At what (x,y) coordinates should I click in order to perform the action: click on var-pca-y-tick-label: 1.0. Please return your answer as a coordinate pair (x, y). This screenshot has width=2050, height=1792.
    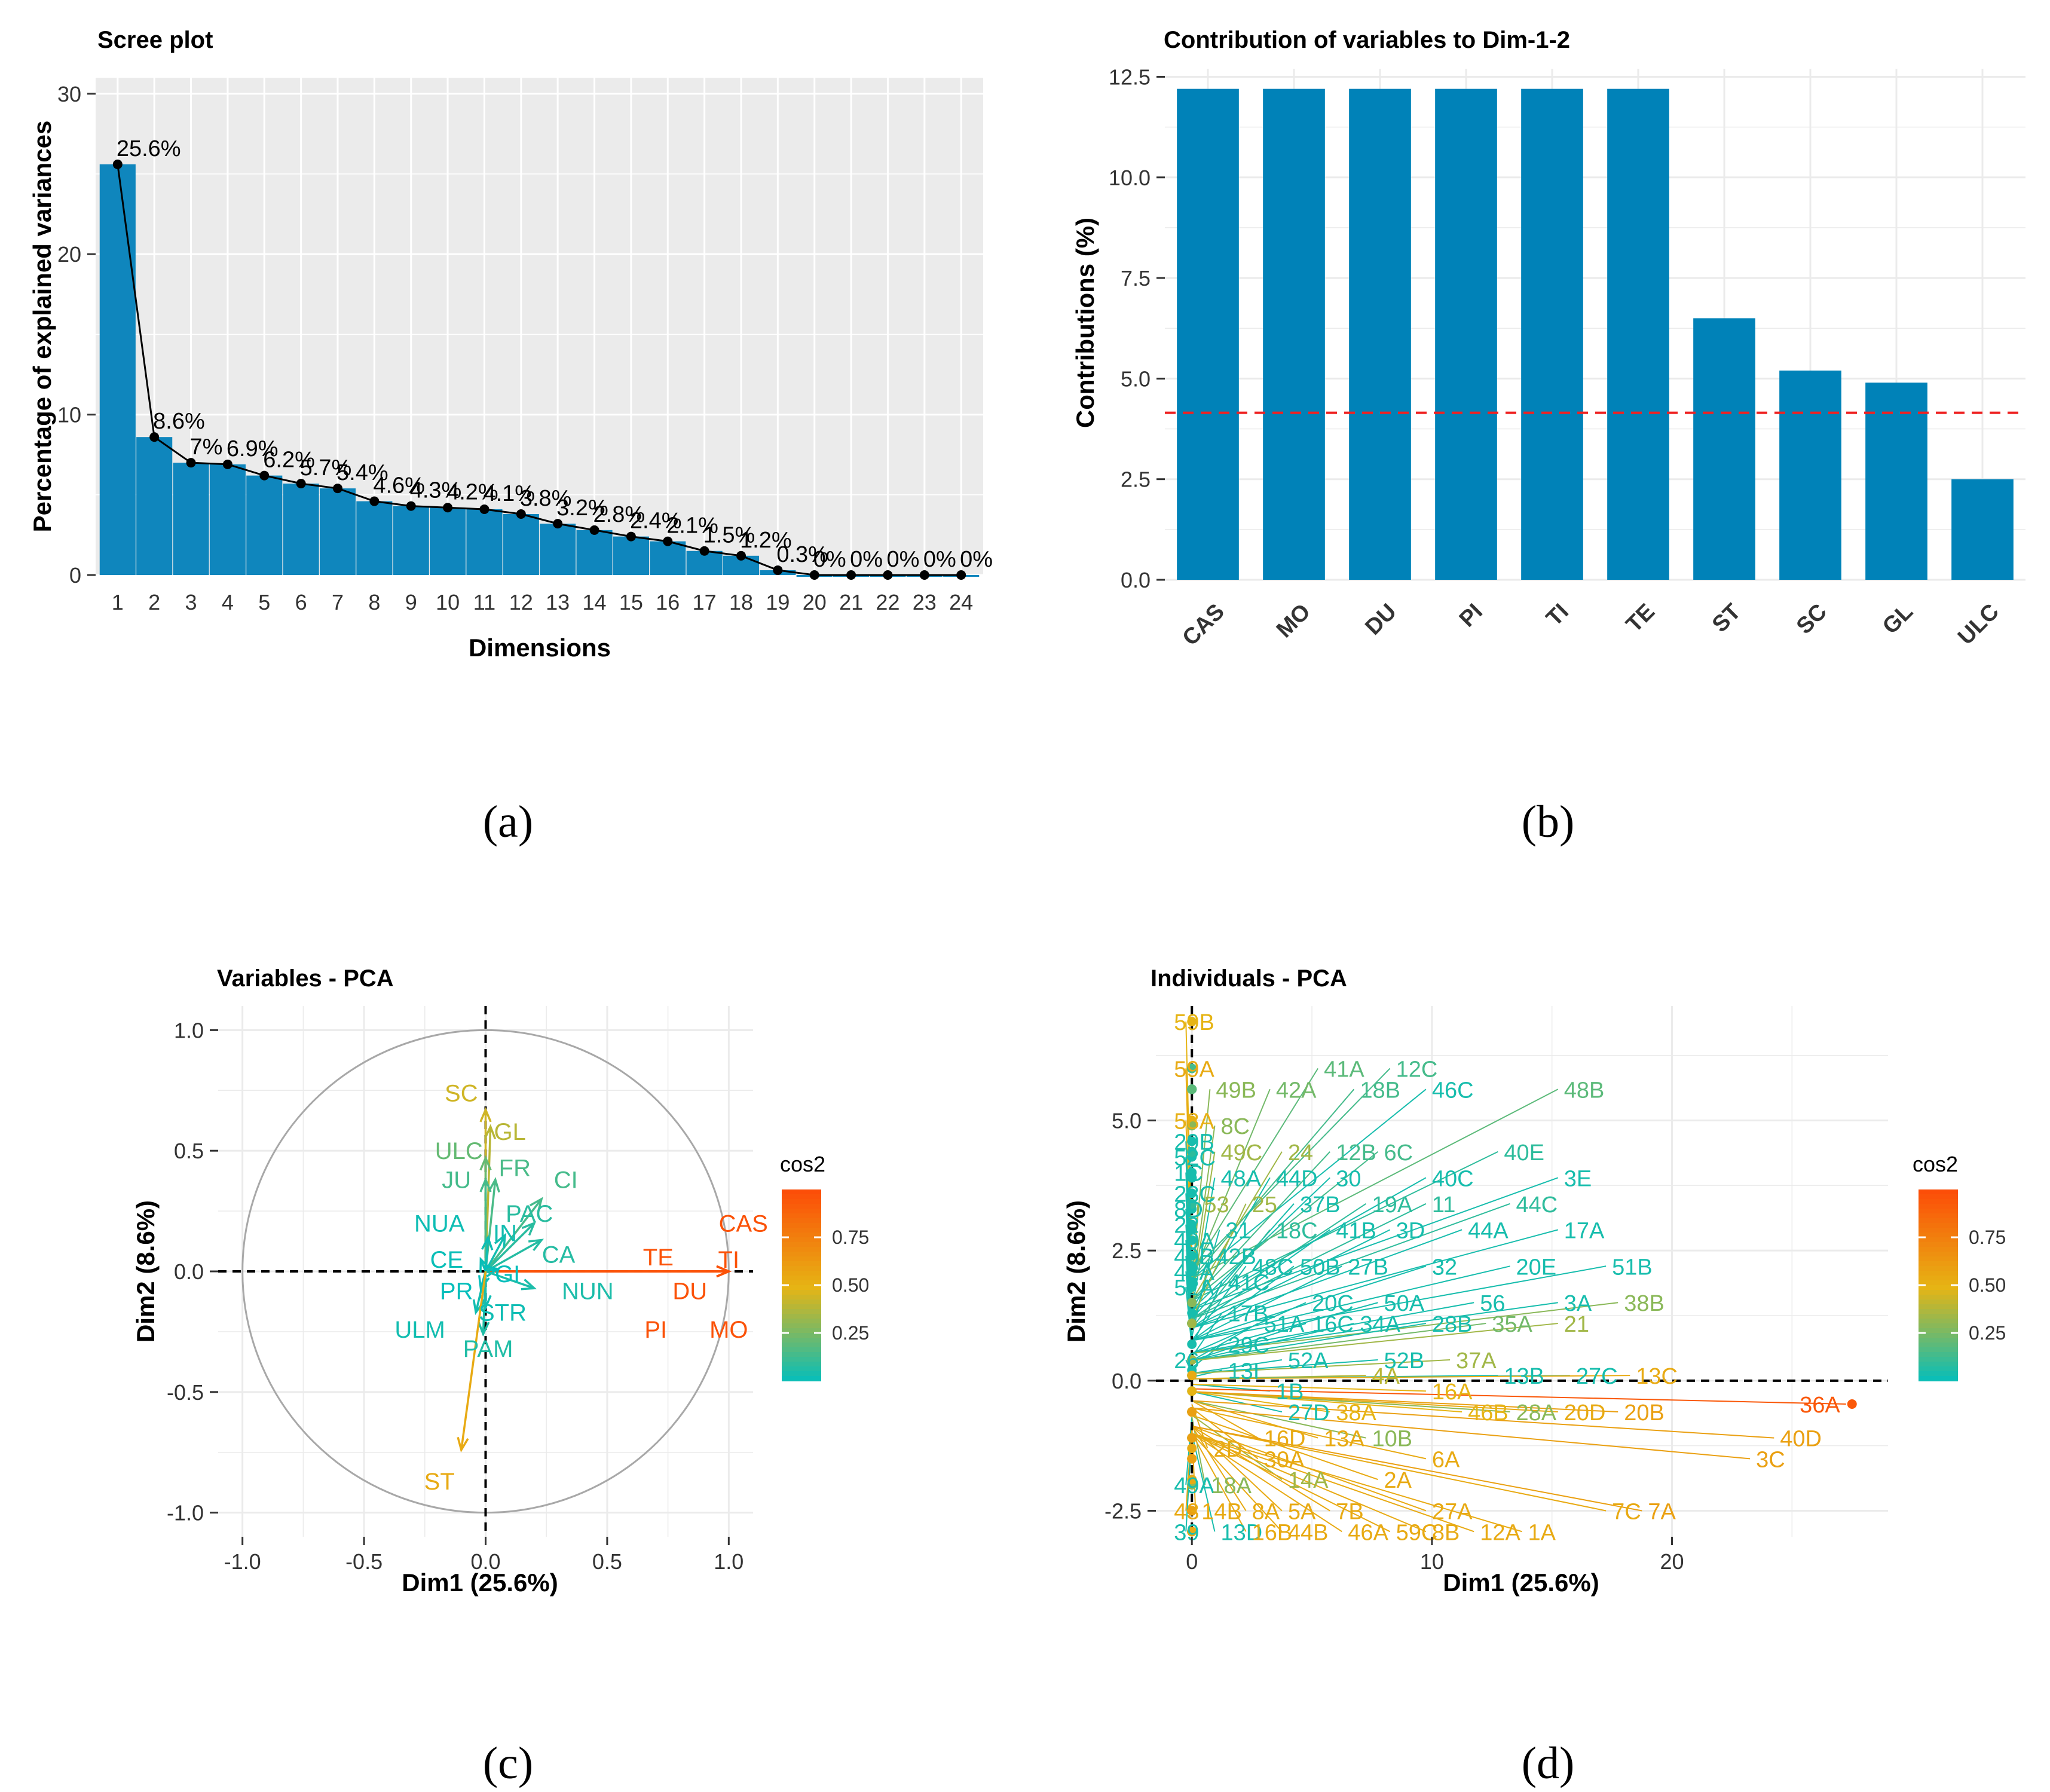
    Looking at the image, I should click on (189, 1030).